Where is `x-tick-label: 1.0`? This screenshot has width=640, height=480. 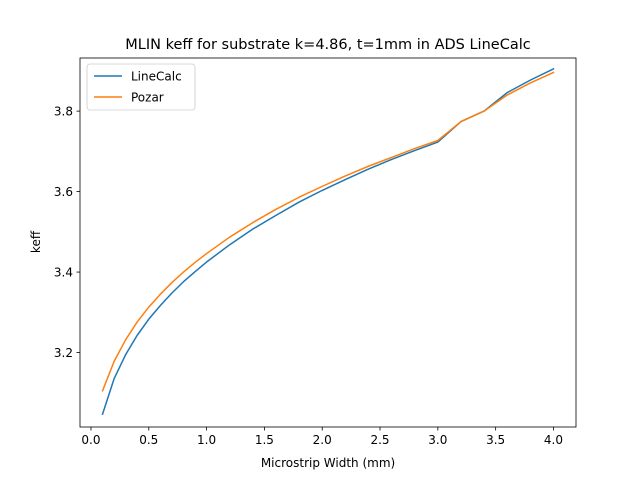
x-tick-label: 1.0 is located at coordinates (206, 440).